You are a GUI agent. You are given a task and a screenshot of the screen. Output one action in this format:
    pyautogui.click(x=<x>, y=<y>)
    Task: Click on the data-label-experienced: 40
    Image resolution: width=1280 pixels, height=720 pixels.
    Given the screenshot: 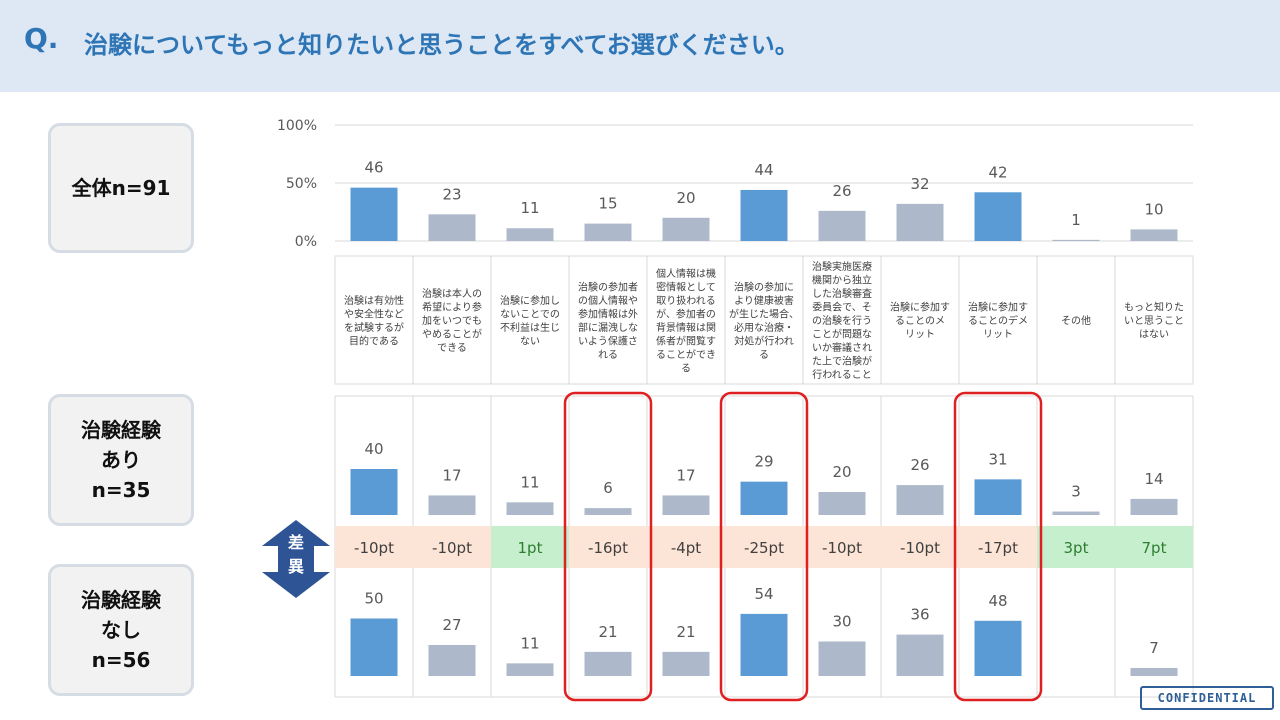 What is the action you would take?
    pyautogui.click(x=373, y=449)
    